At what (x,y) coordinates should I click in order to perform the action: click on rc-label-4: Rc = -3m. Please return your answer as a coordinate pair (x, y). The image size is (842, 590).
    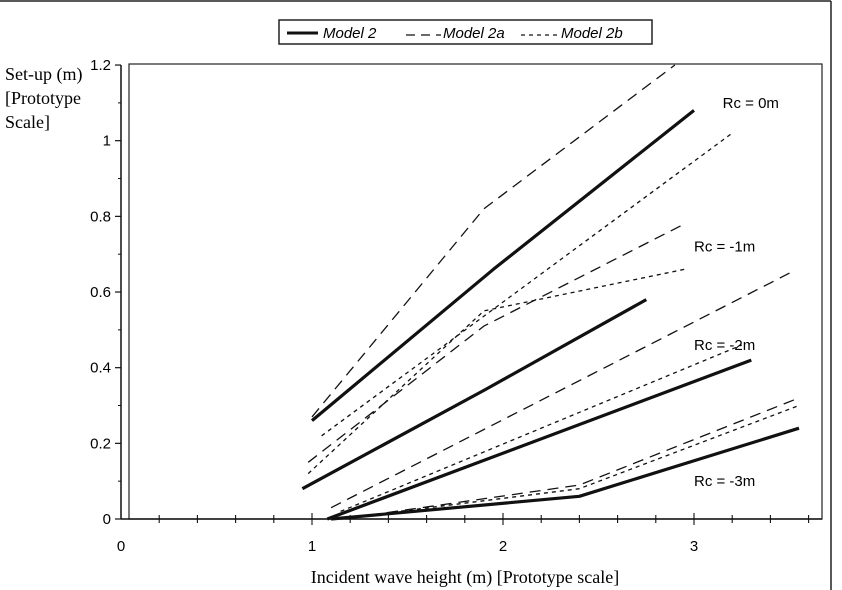
    Looking at the image, I should click on (724, 481).